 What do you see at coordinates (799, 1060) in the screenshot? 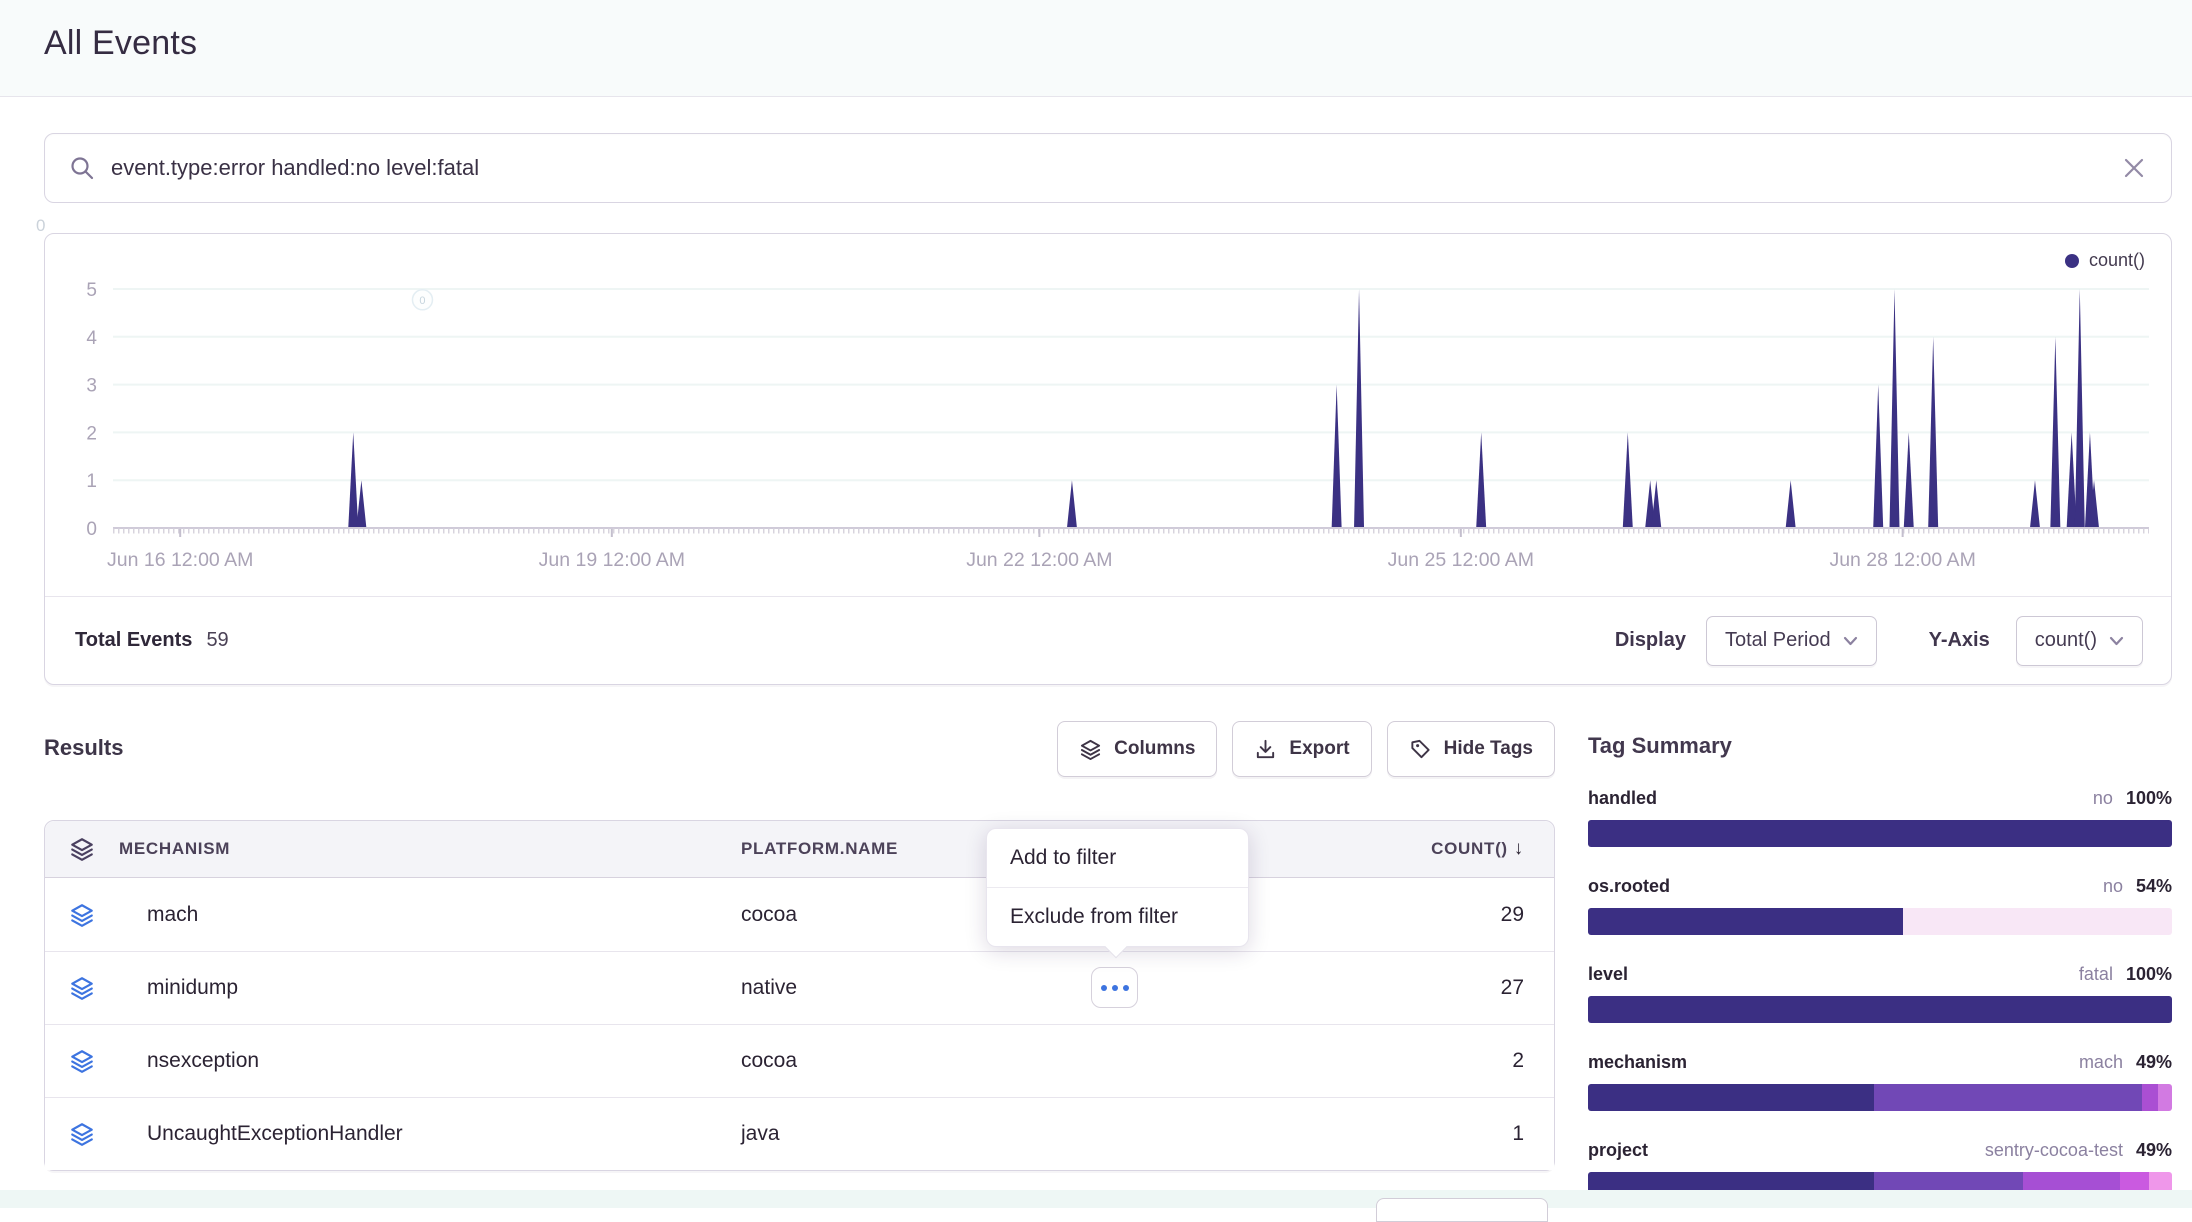
I see `table-row: nsexception cocoa 2` at bounding box center [799, 1060].